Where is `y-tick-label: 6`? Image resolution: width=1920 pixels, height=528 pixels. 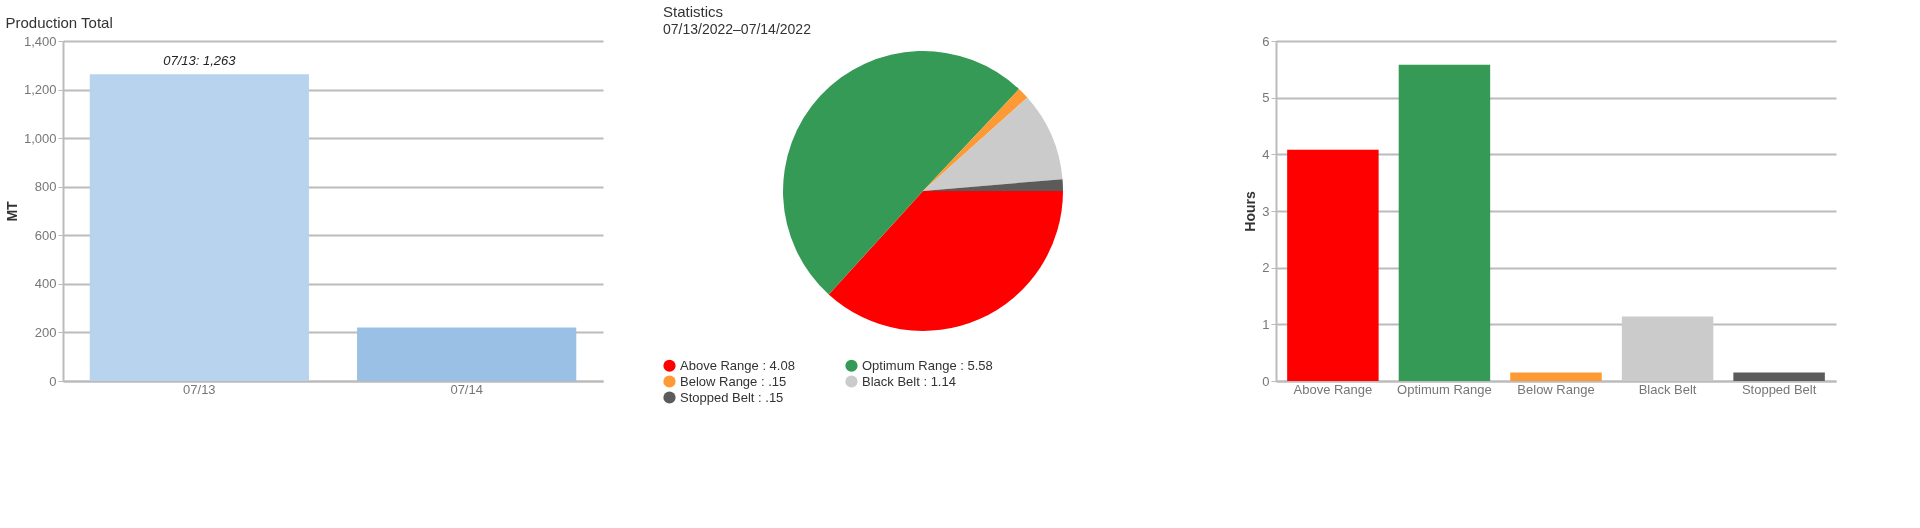 y-tick-label: 6 is located at coordinates (1266, 41).